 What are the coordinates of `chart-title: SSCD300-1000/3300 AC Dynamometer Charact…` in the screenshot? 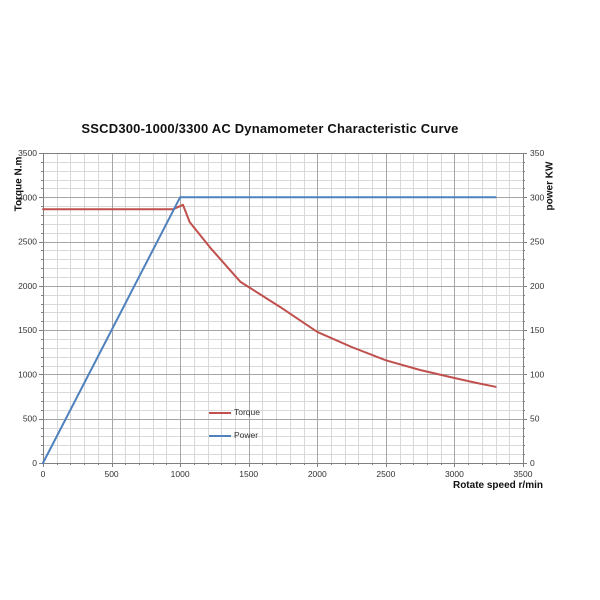 It's located at (270, 128).